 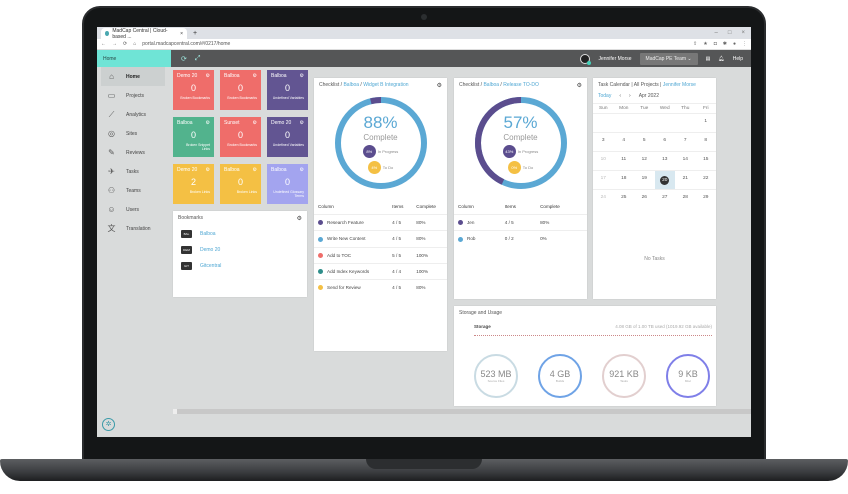 What do you see at coordinates (133, 190) in the screenshot?
I see `sidebar-item-teams: ⚇ Teams` at bounding box center [133, 190].